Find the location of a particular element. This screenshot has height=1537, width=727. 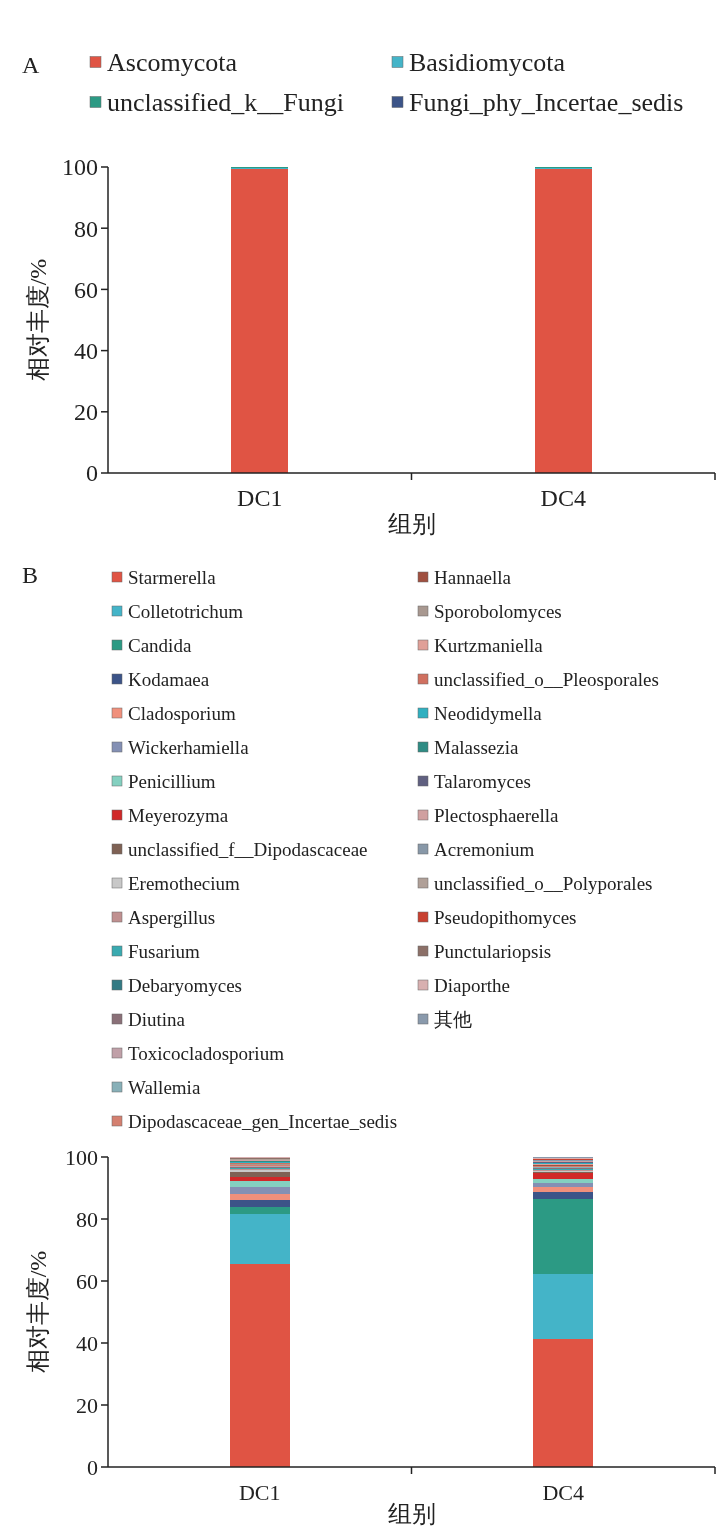

legend-label: Plectosphaerella is located at coordinates (497, 815).